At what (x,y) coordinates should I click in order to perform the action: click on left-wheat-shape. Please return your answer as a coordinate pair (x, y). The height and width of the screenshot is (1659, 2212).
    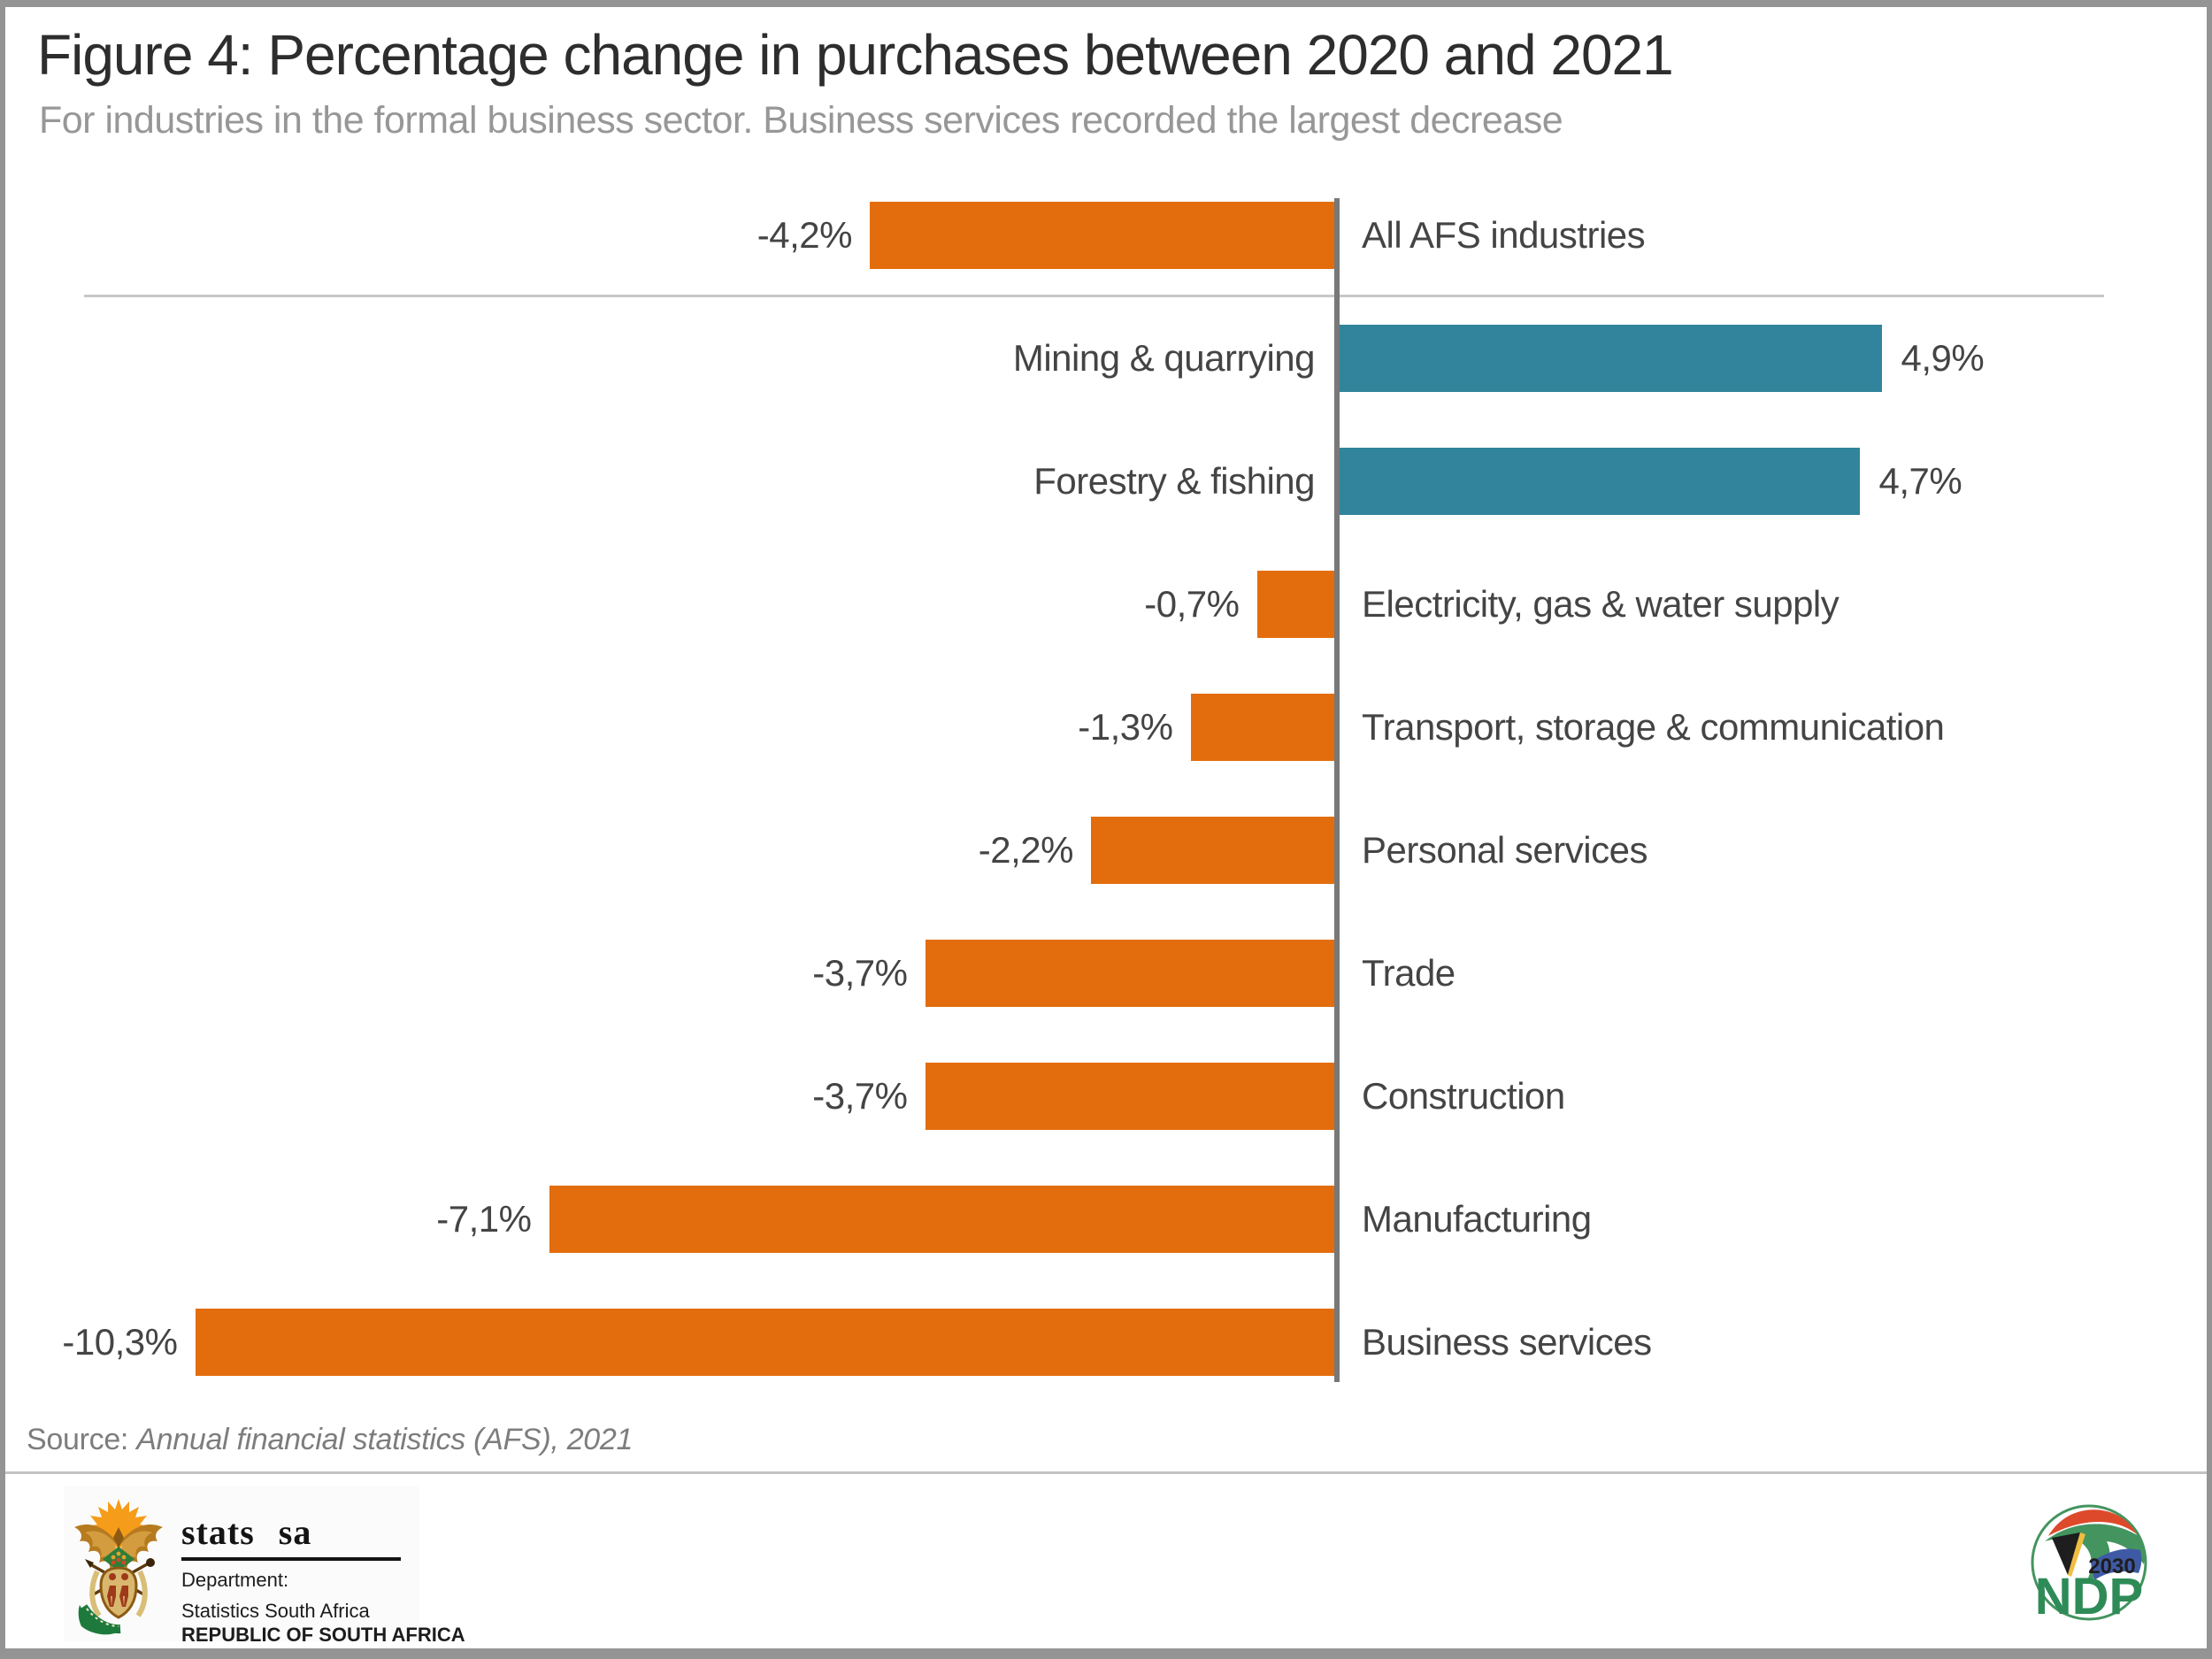
    Looking at the image, I should click on (96, 1593).